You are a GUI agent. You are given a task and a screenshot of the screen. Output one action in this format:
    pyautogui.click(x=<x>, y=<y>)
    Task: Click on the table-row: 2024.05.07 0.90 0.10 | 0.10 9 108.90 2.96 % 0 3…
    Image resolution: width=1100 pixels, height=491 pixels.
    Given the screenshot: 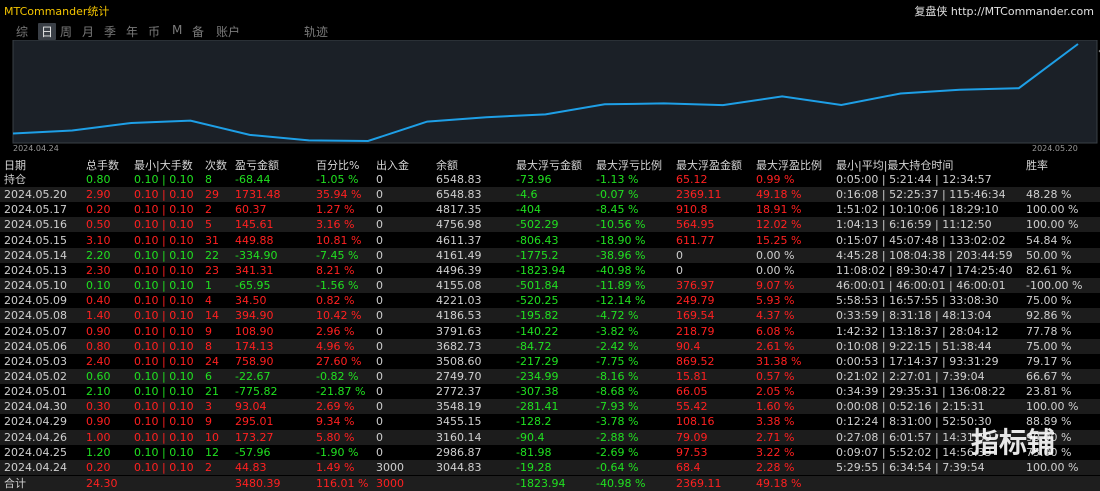 What is the action you would take?
    pyautogui.click(x=550, y=331)
    